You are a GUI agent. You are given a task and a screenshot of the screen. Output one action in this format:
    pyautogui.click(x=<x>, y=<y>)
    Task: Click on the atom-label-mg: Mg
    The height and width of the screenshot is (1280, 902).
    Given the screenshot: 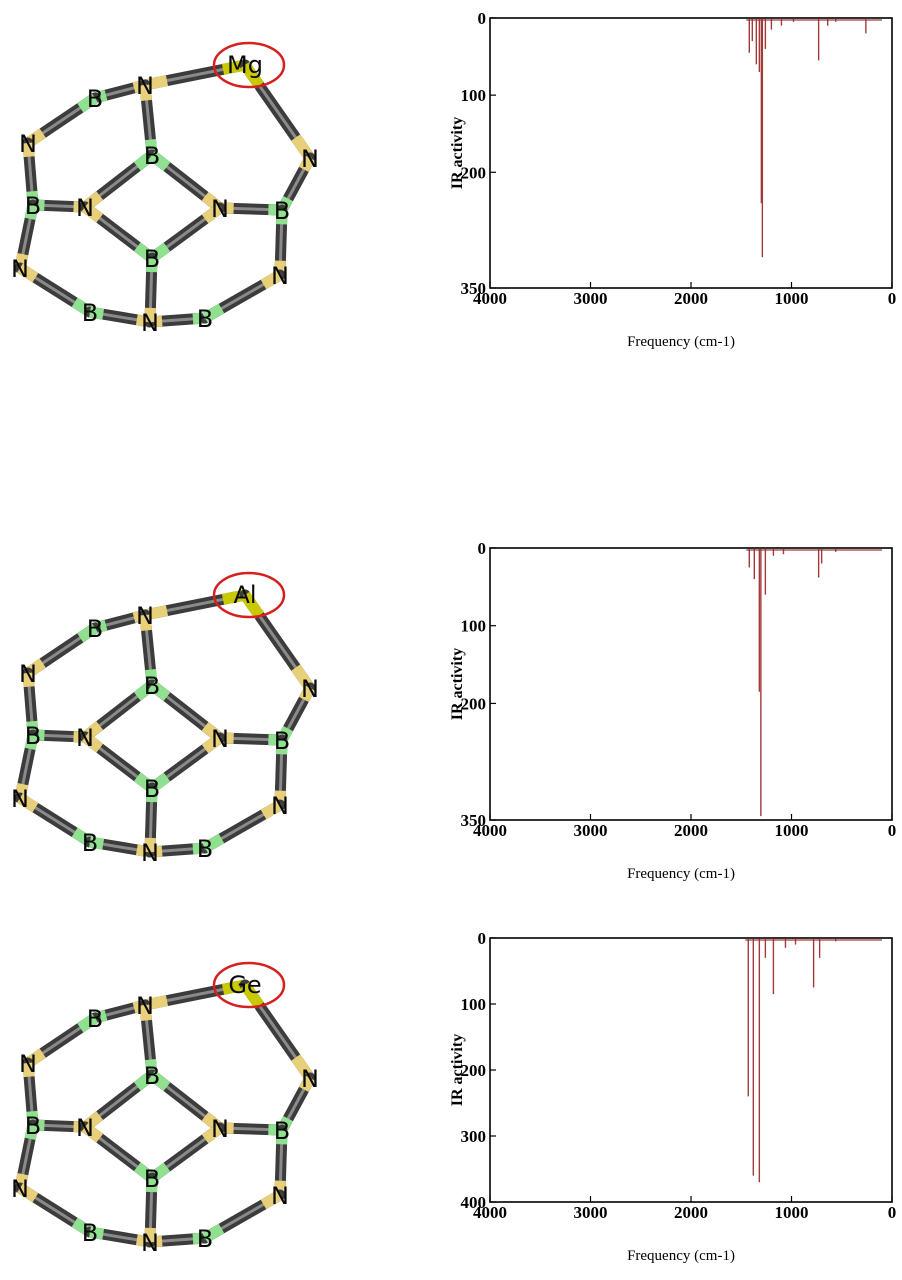 What is the action you would take?
    pyautogui.click(x=245, y=65)
    